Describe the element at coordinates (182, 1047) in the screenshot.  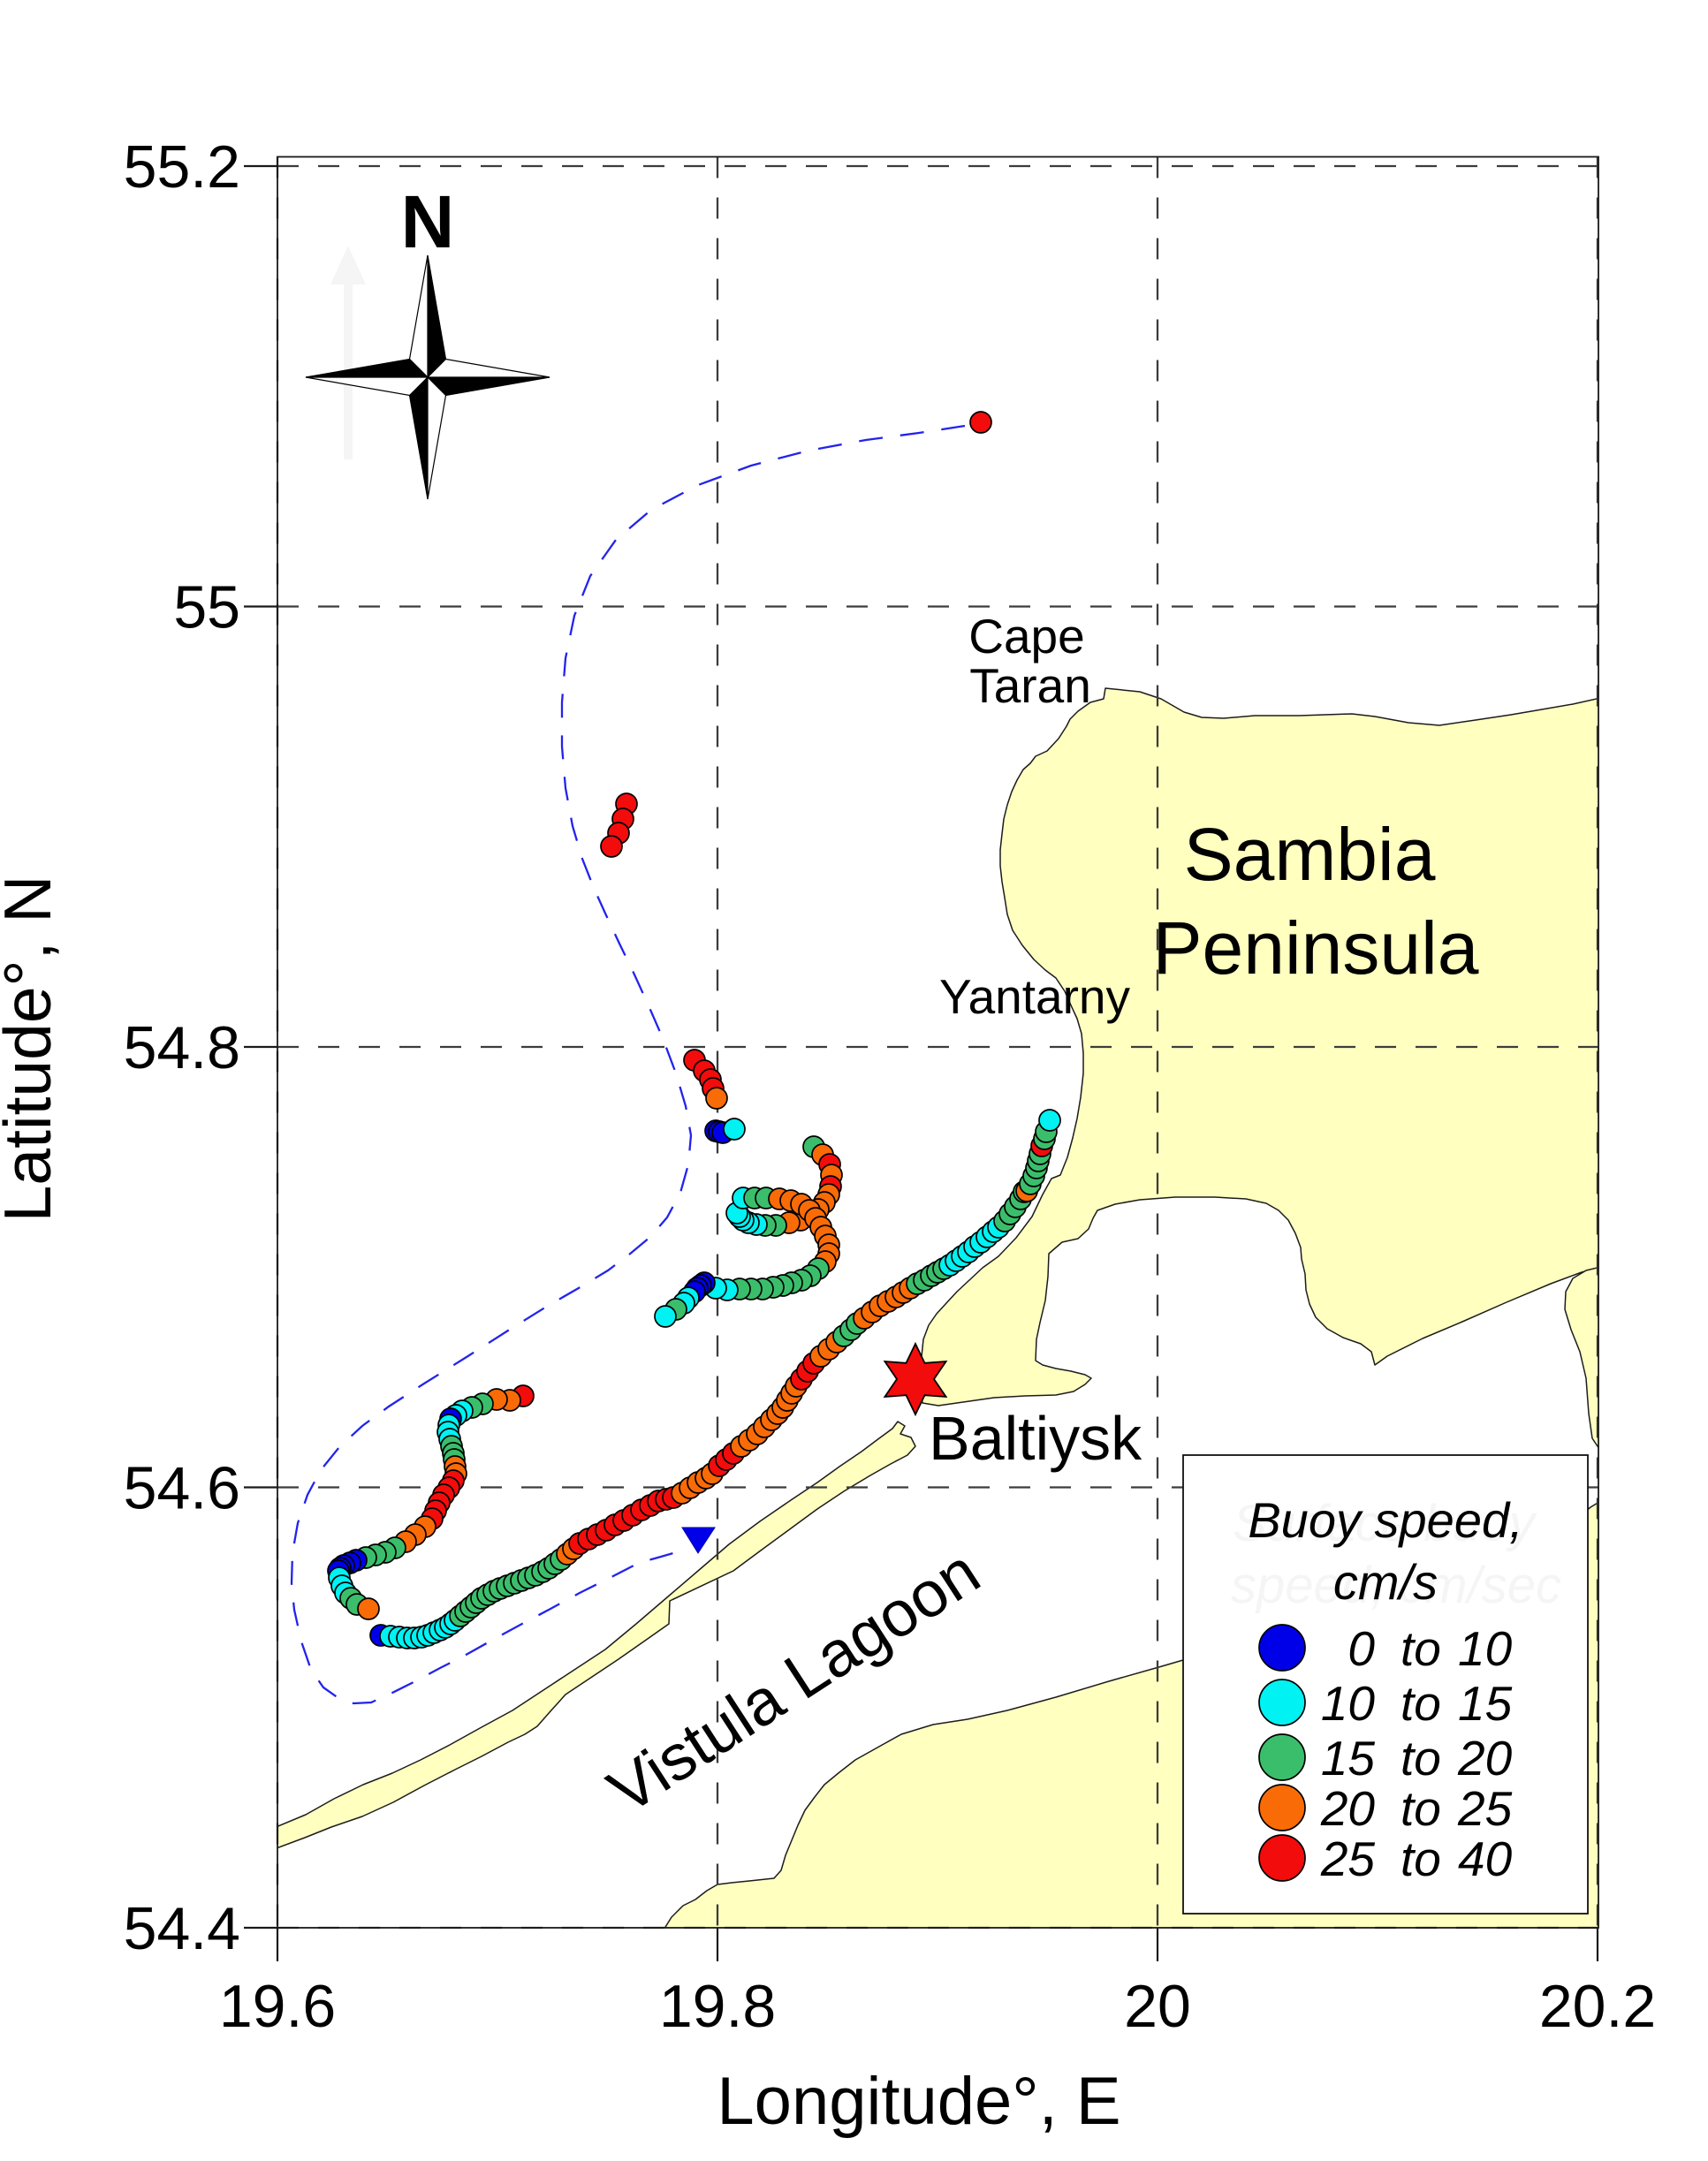
I see `svg-text: 54.8` at that location.